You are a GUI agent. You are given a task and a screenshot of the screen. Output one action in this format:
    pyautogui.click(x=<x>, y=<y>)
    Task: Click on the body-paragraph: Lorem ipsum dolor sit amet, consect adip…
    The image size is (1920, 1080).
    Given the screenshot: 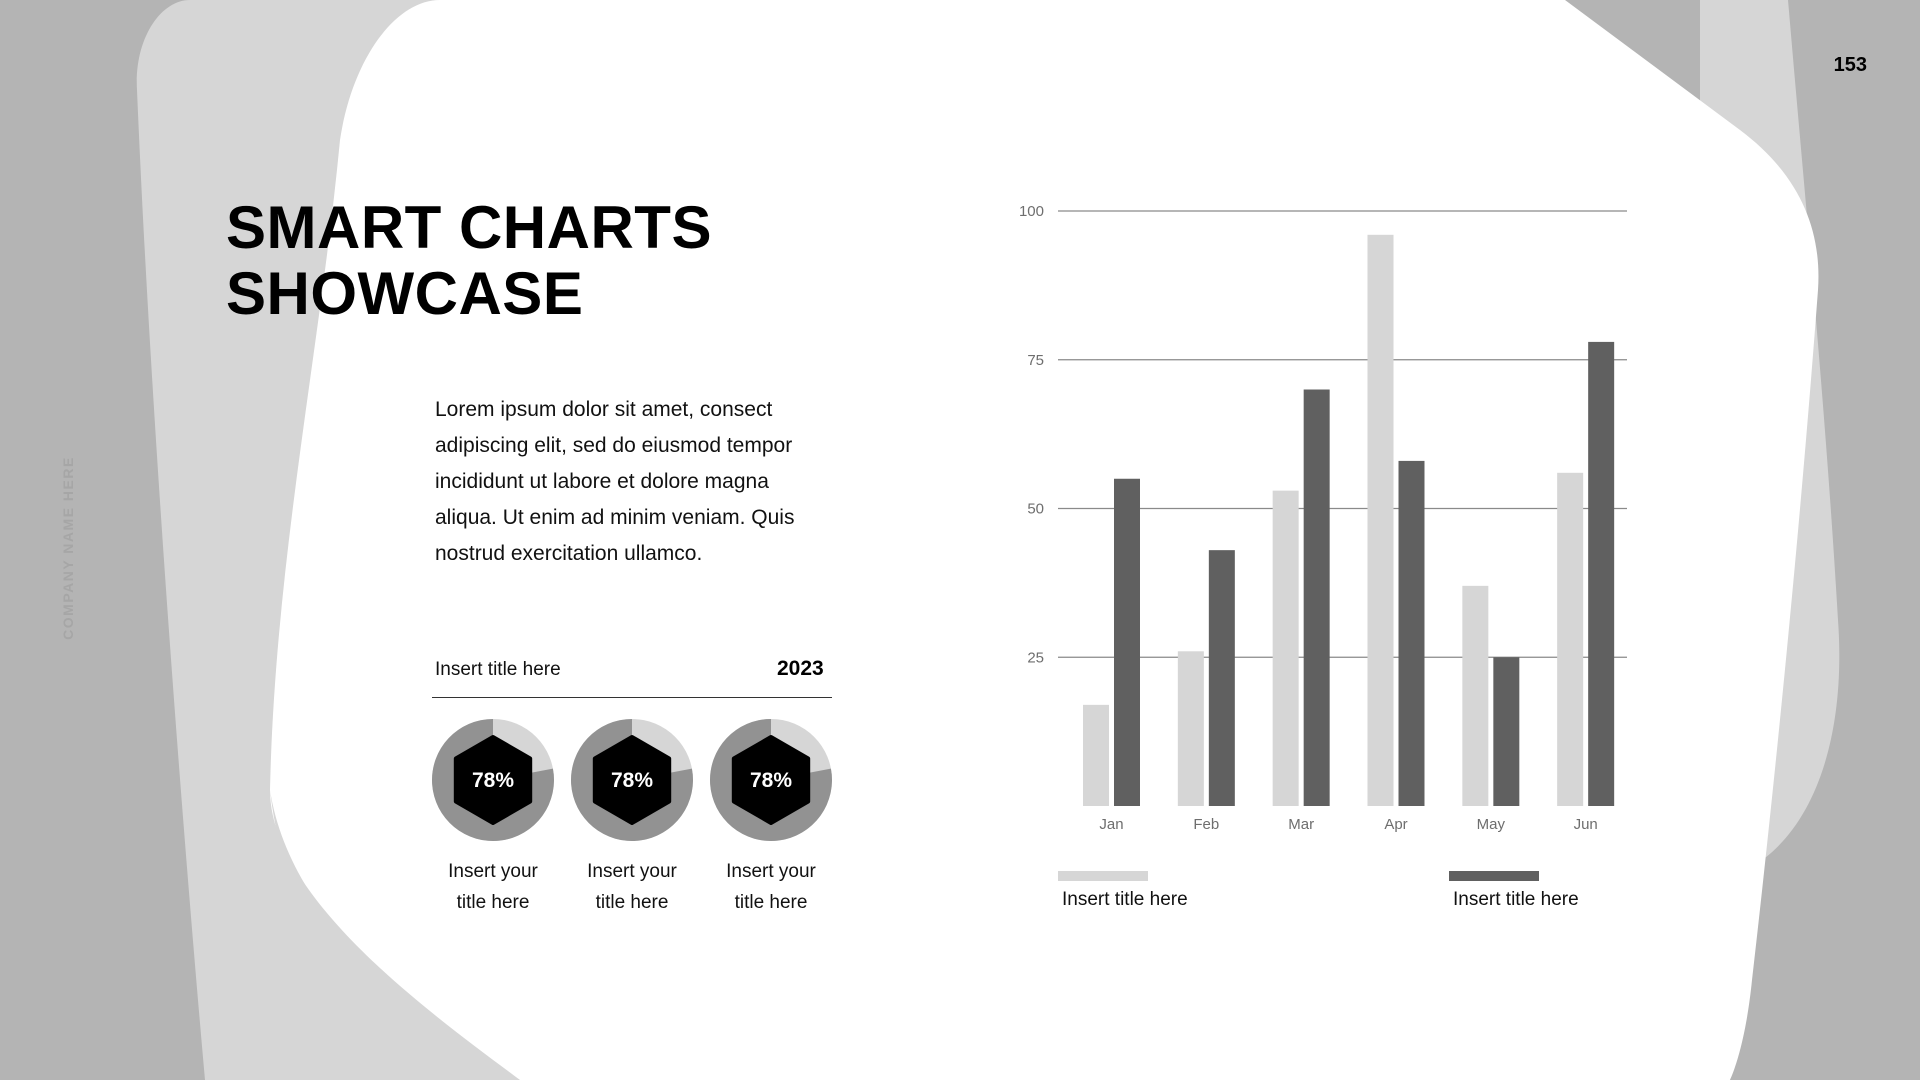 What is the action you would take?
    pyautogui.click(x=615, y=481)
    